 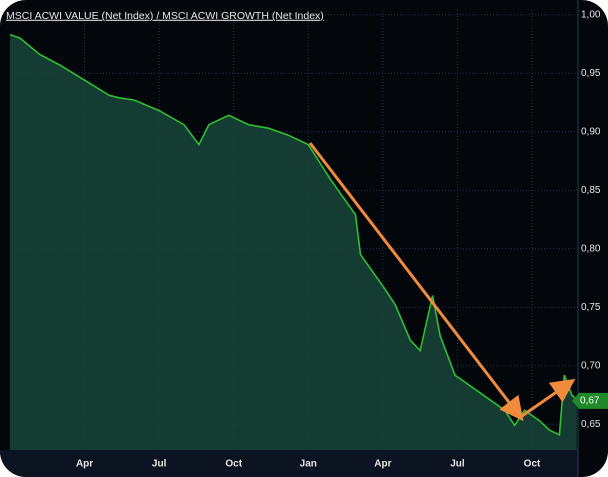 I want to click on y-tick-label: 0,65, so click(x=591, y=424).